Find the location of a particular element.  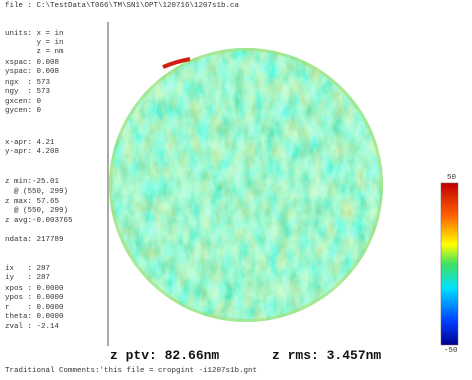

info-line: yspac: 0.008 is located at coordinates (32, 72).